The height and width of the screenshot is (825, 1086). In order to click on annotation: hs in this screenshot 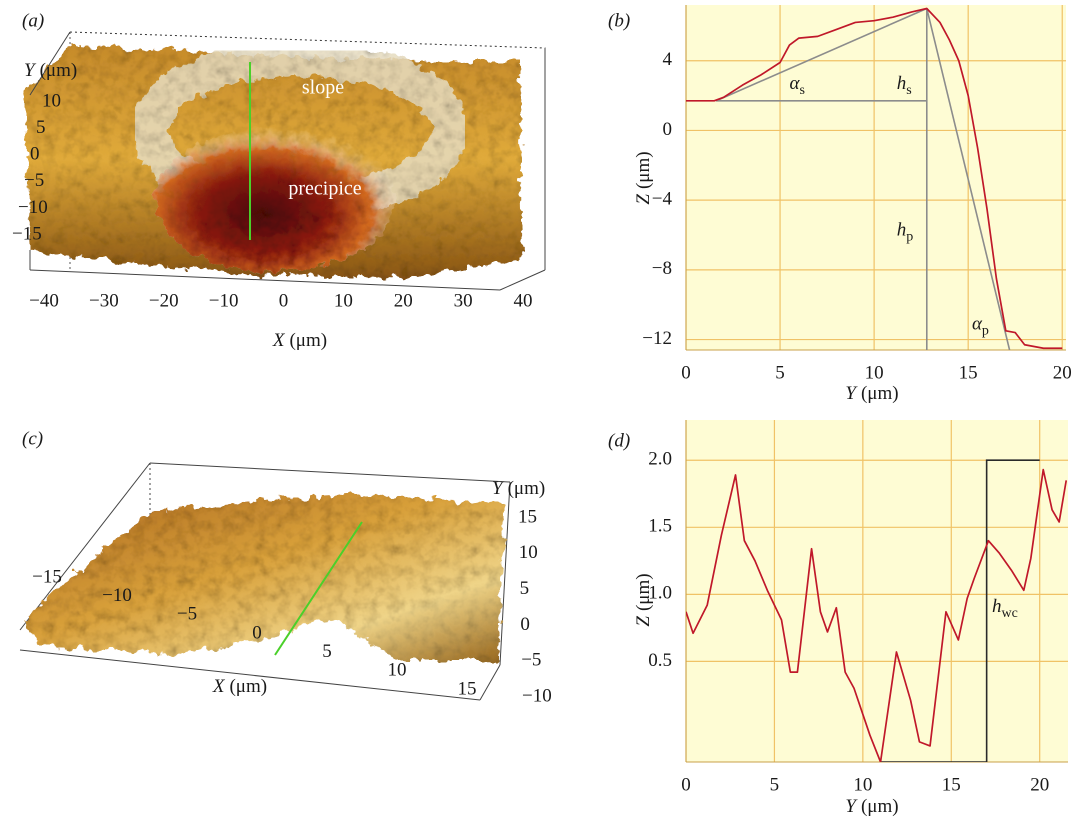, I will do `click(904, 86)`.